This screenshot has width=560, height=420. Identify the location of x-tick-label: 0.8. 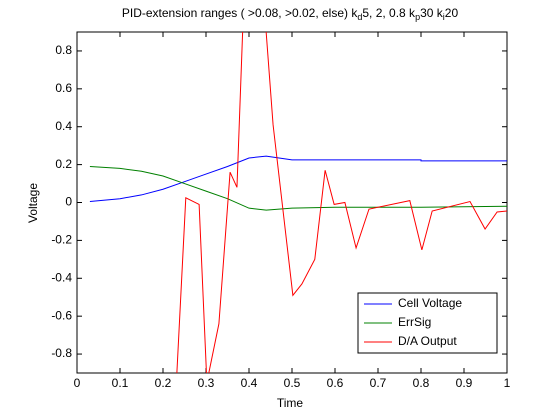
(421, 383).